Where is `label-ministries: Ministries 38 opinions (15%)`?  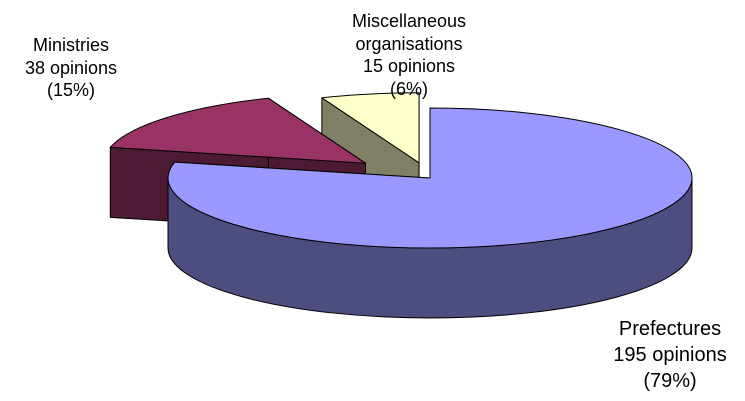
label-ministries: Ministries 38 opinions (15%) is located at coordinates (71, 68).